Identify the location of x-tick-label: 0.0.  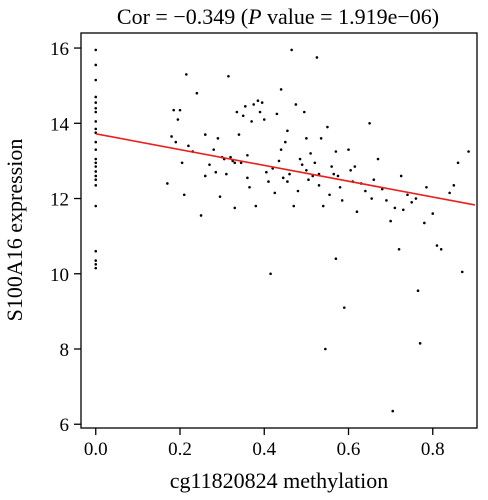
(96, 449).